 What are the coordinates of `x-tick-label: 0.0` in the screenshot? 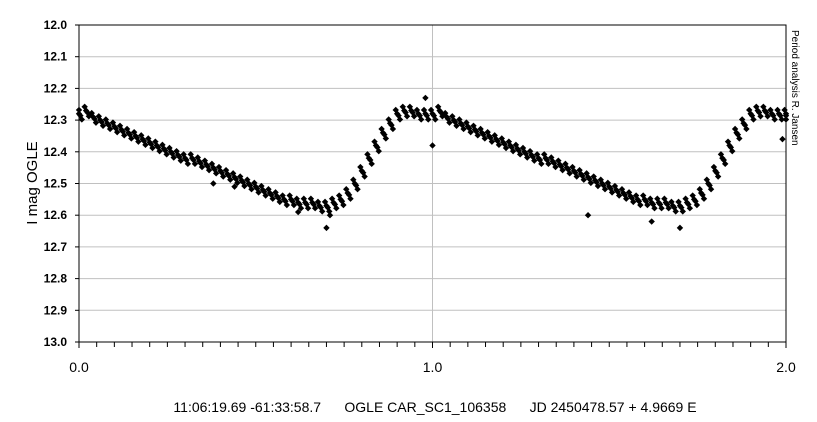 It's located at (79, 367).